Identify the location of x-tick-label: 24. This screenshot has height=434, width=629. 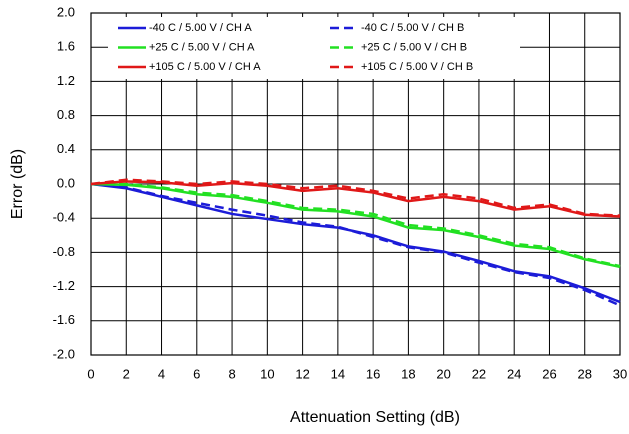
(514, 373).